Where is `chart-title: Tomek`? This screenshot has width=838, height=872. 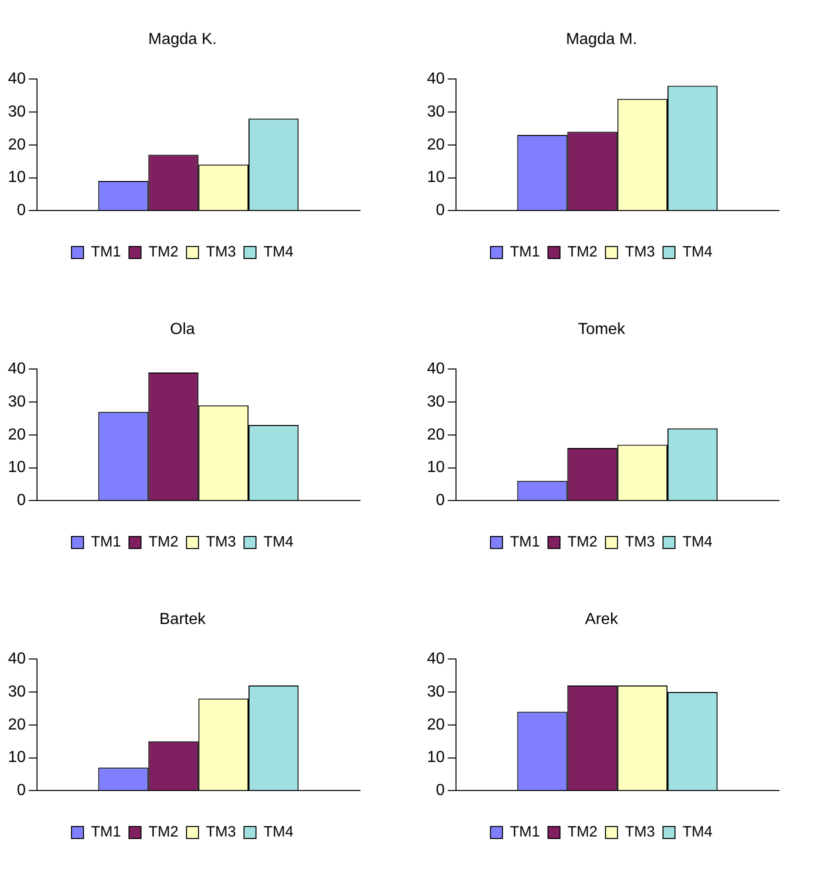
chart-title: Tomek is located at coordinates (602, 329).